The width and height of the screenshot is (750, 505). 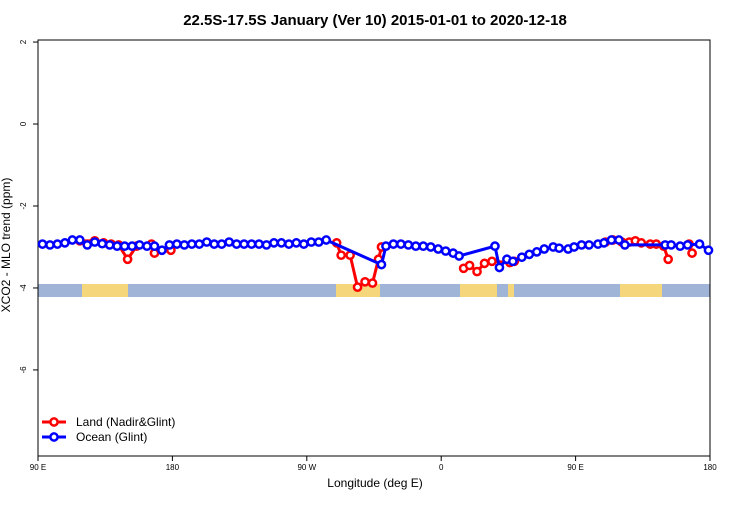 What do you see at coordinates (374, 483) in the screenshot?
I see `x-axis-label: Longitude (deg E)` at bounding box center [374, 483].